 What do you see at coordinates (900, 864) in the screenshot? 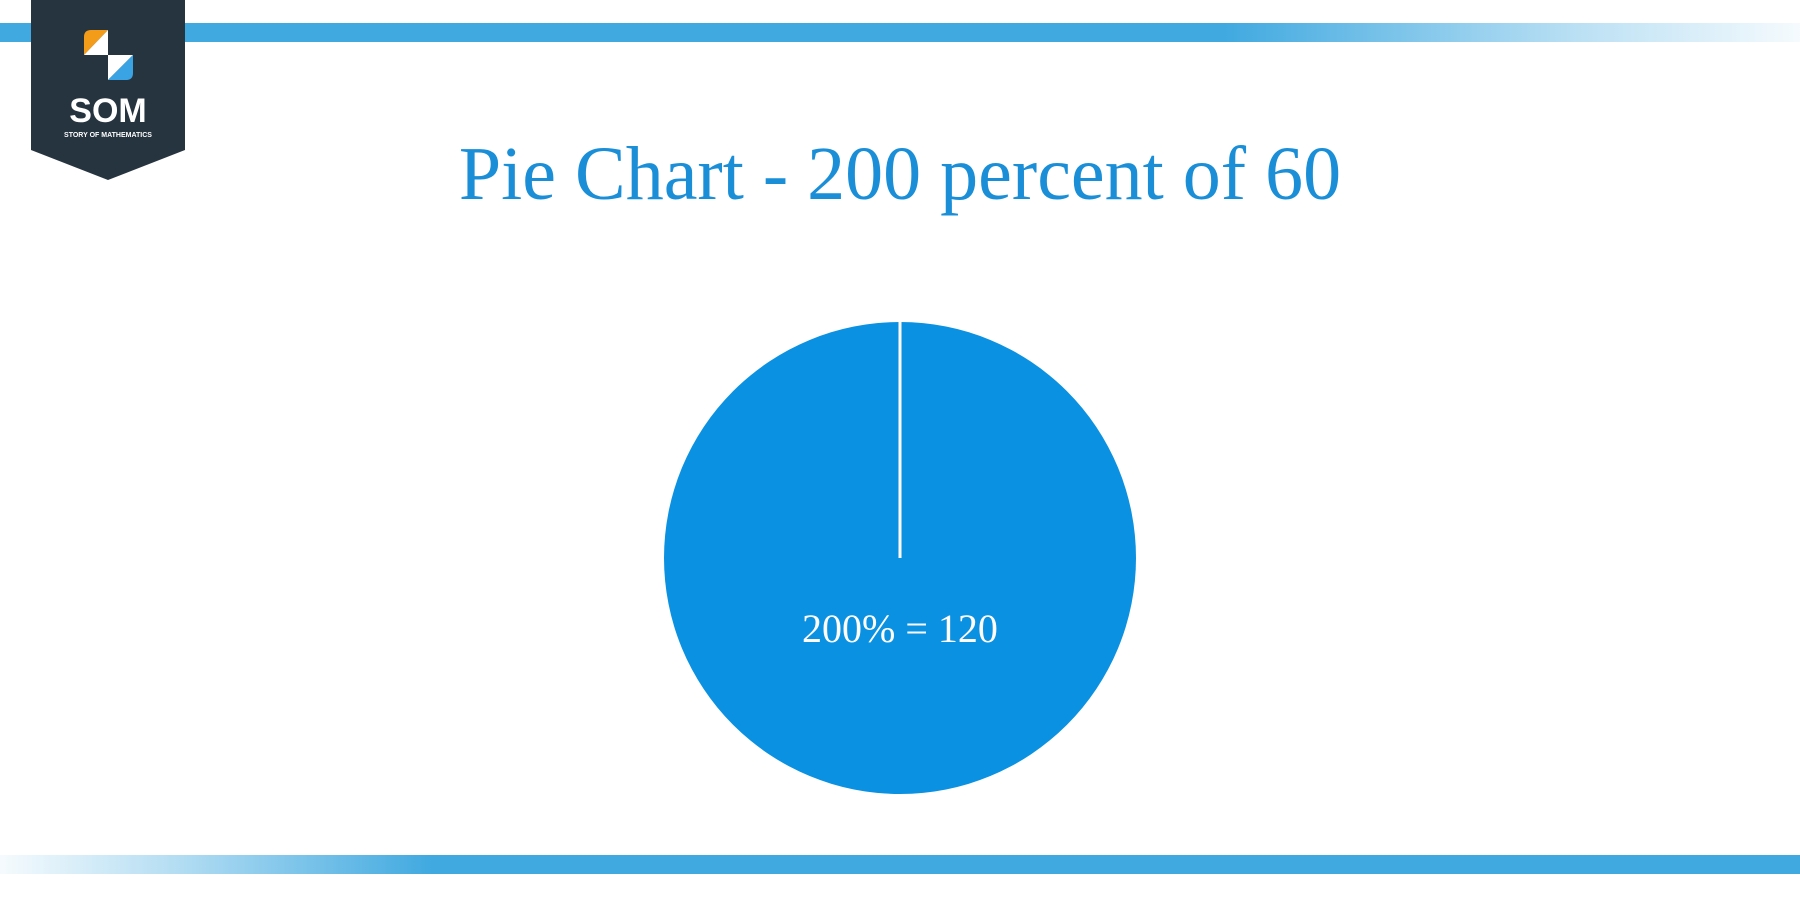
I see `bottom-accent-bar` at bounding box center [900, 864].